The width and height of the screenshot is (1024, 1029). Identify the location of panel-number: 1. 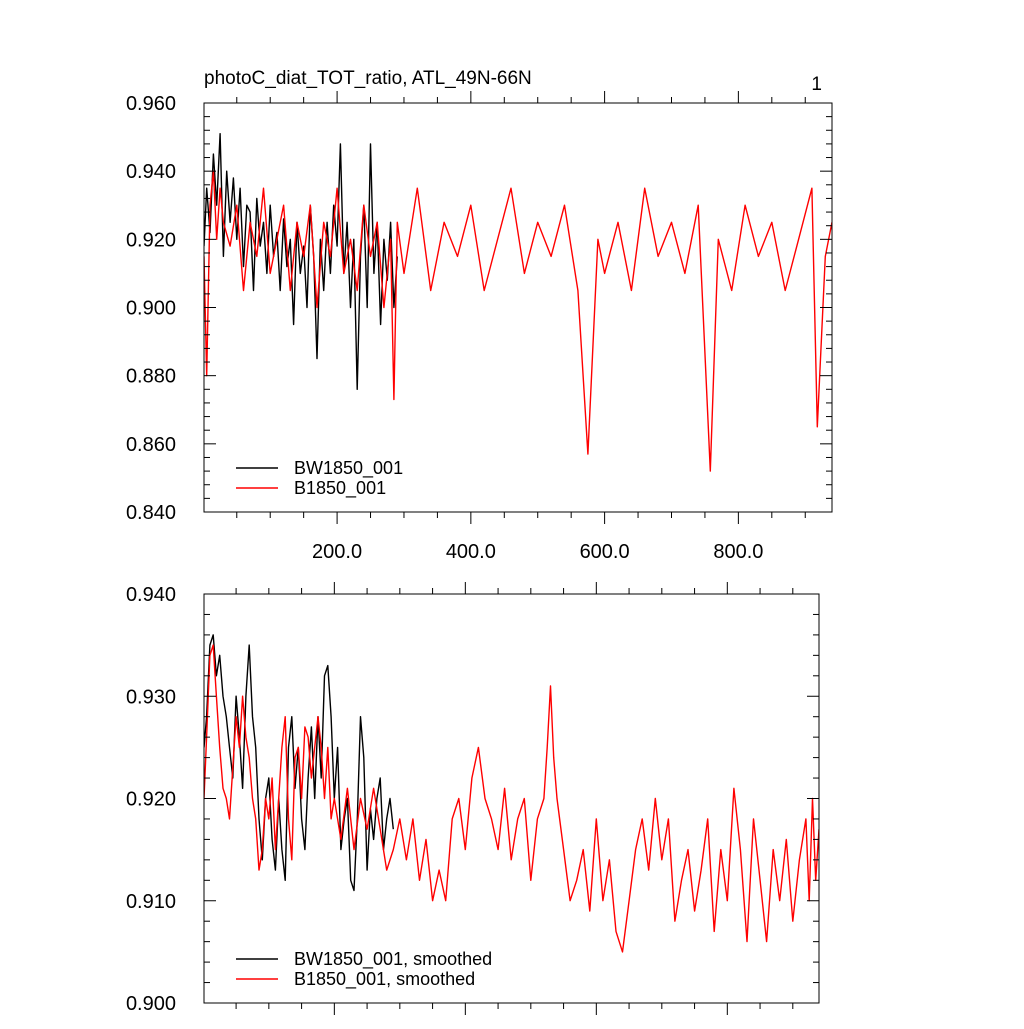
(816, 84).